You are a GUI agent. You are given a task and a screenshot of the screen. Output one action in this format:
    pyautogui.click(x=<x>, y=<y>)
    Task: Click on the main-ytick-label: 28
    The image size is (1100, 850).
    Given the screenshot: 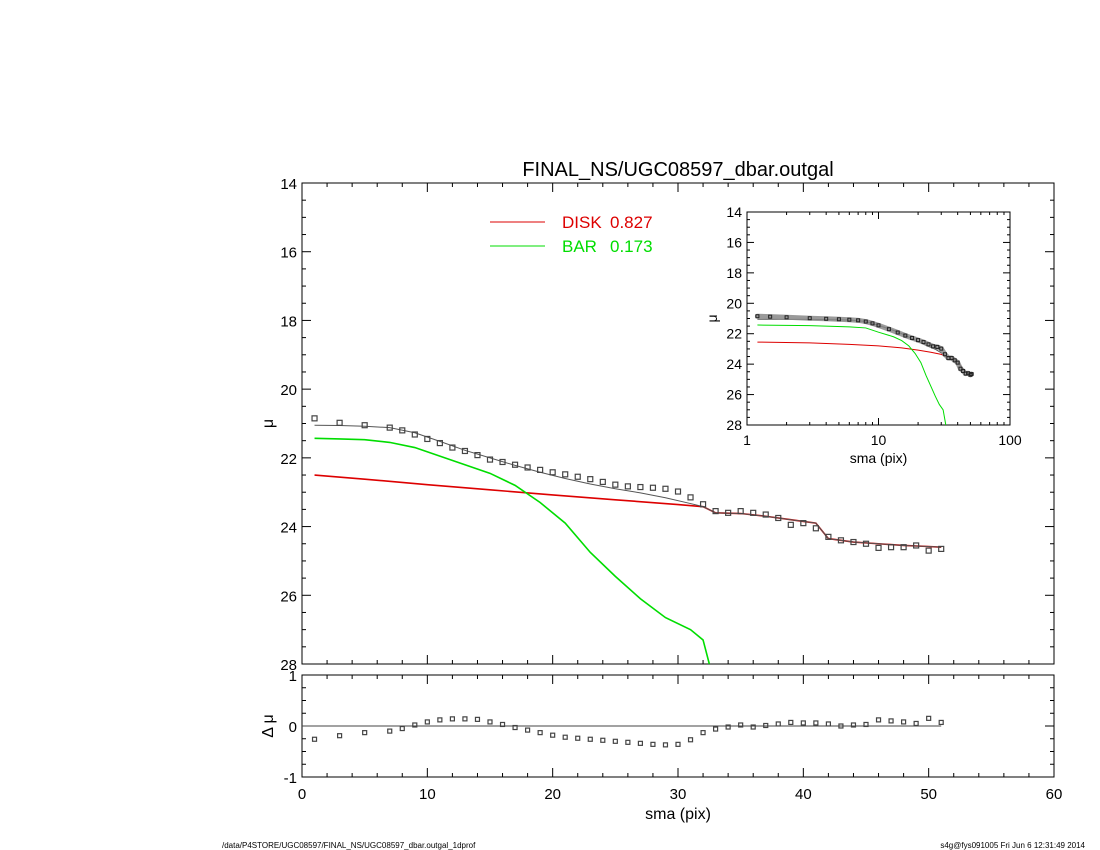 What is the action you would take?
    pyautogui.click(x=288, y=665)
    